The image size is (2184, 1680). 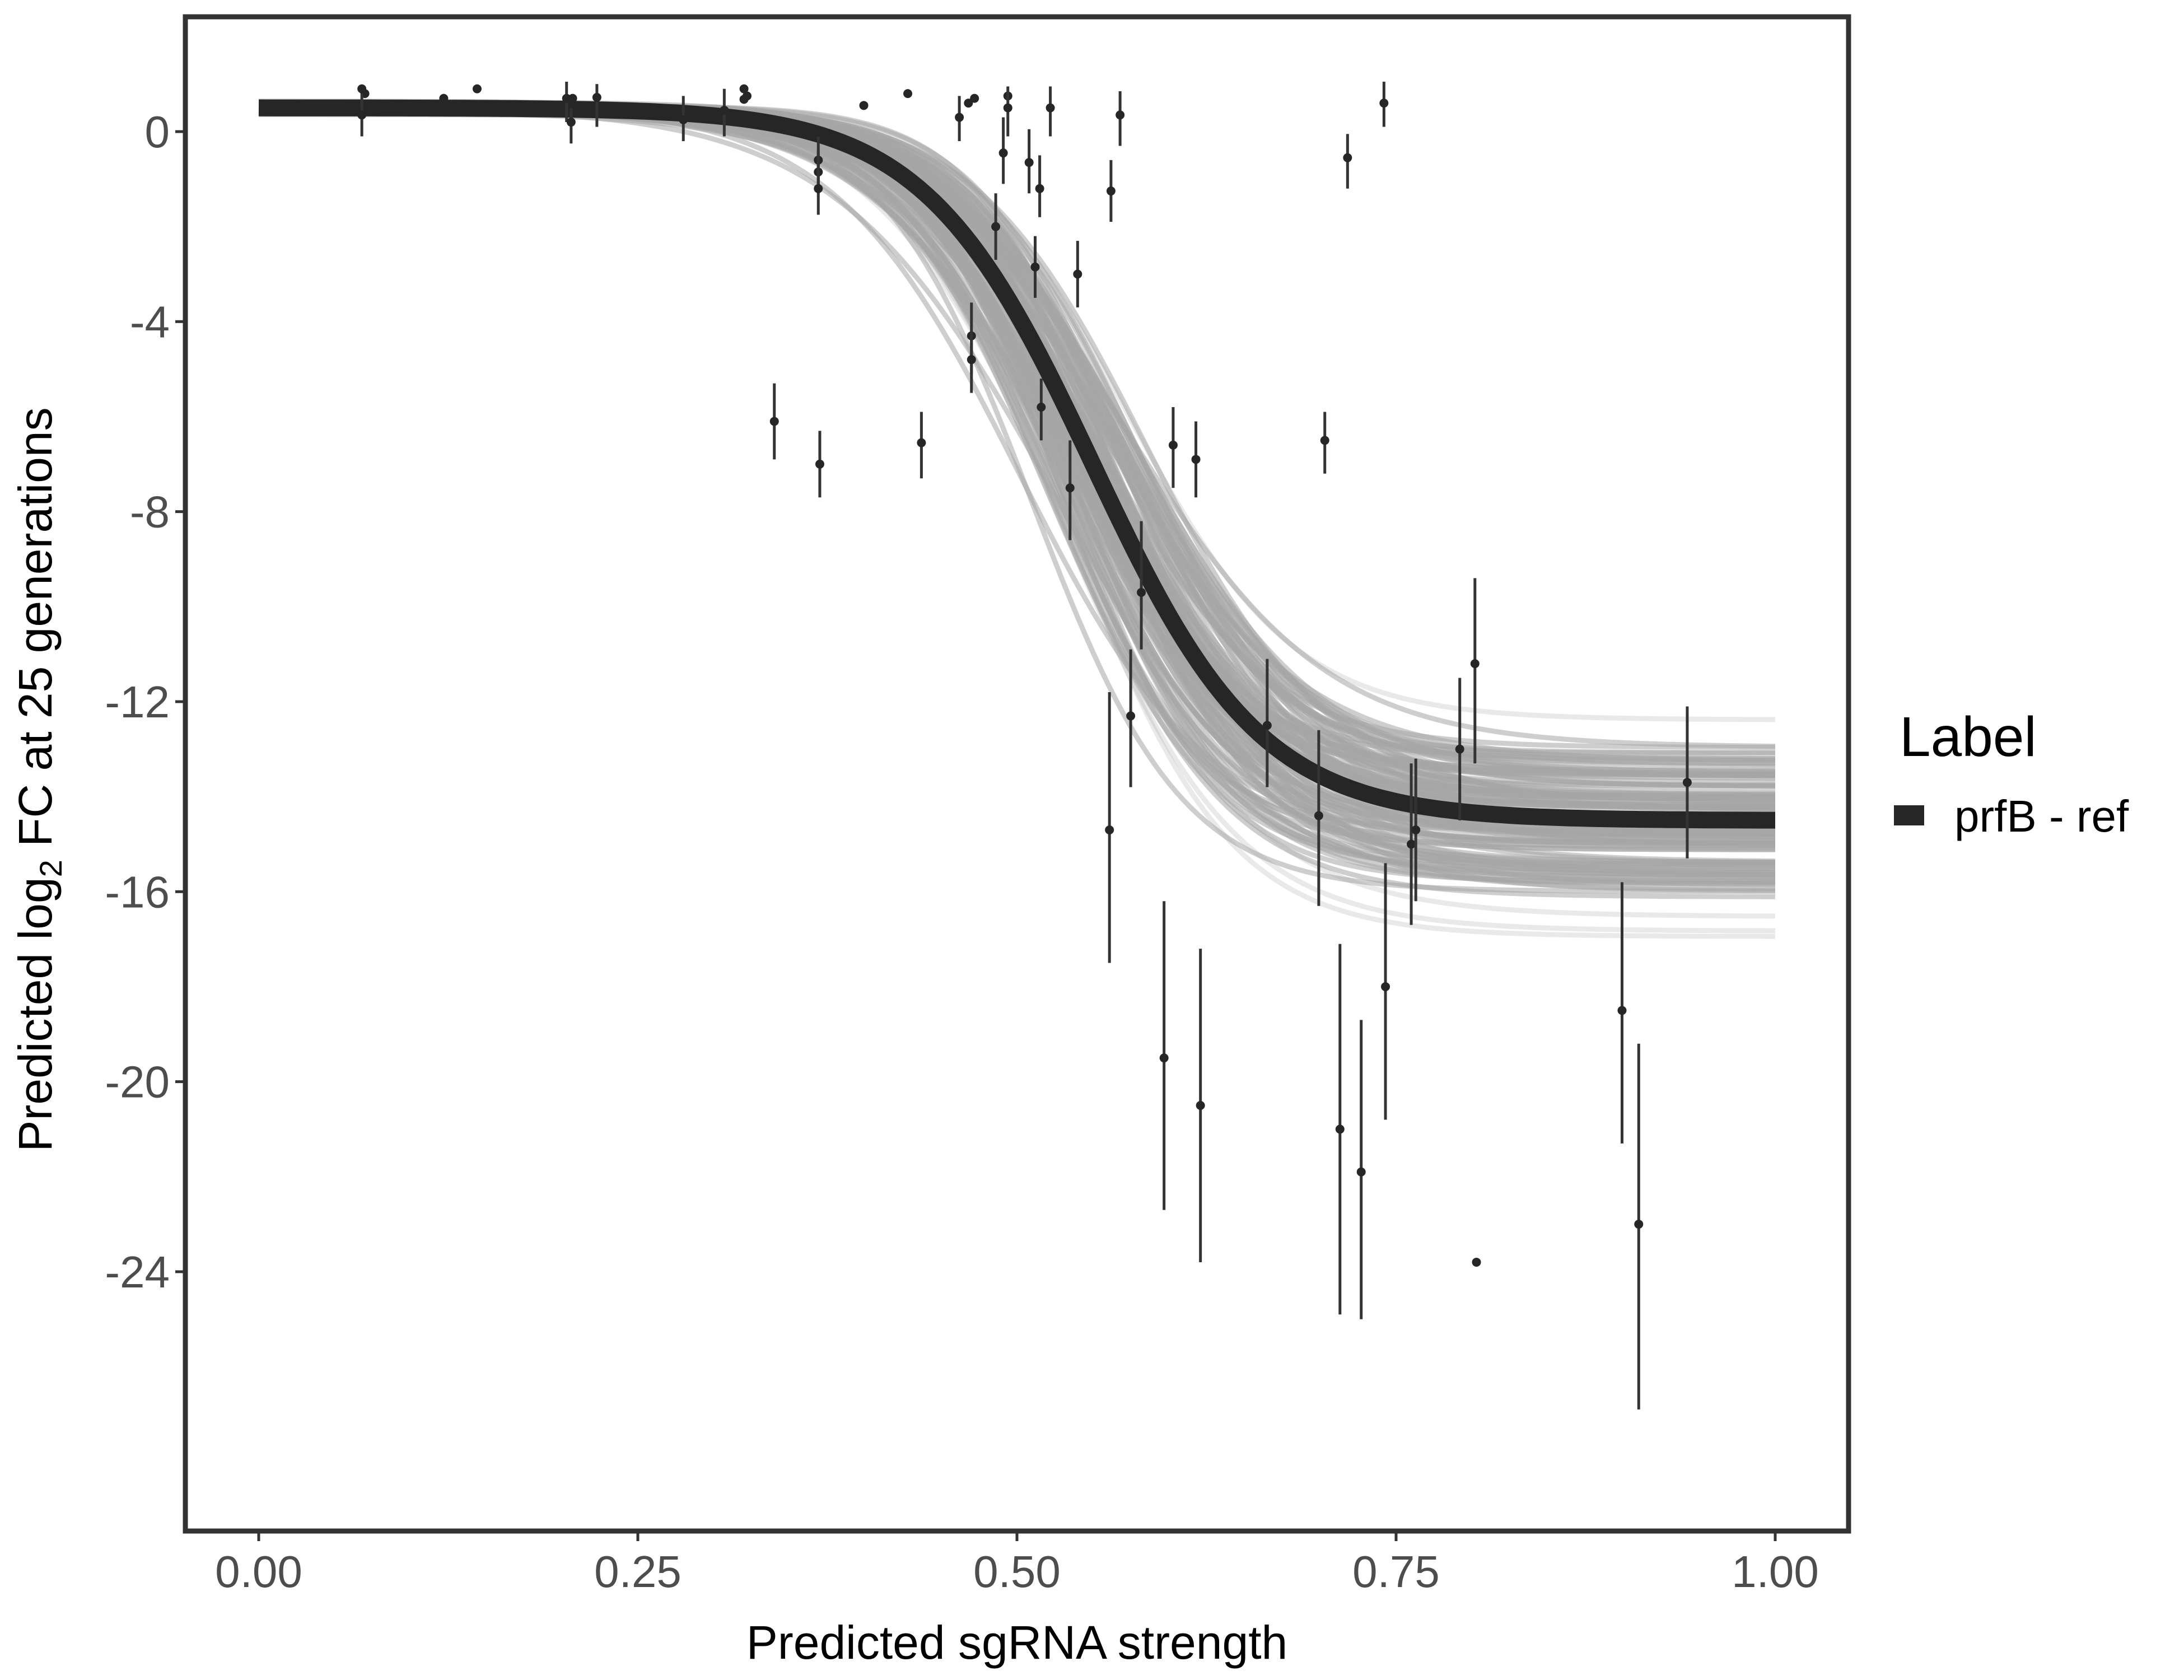 What do you see at coordinates (36, 634) in the screenshot?
I see `y-axis-title-part-2: FC at 25 generations` at bounding box center [36, 634].